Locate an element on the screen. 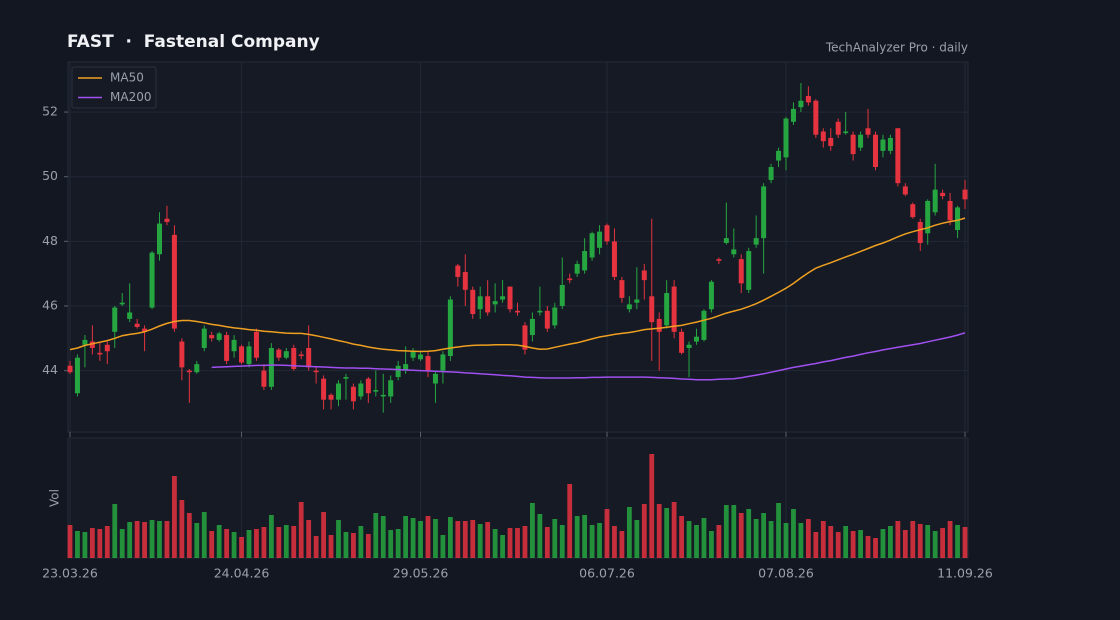  x-tick-label: 11.09.26 is located at coordinates (965, 573).